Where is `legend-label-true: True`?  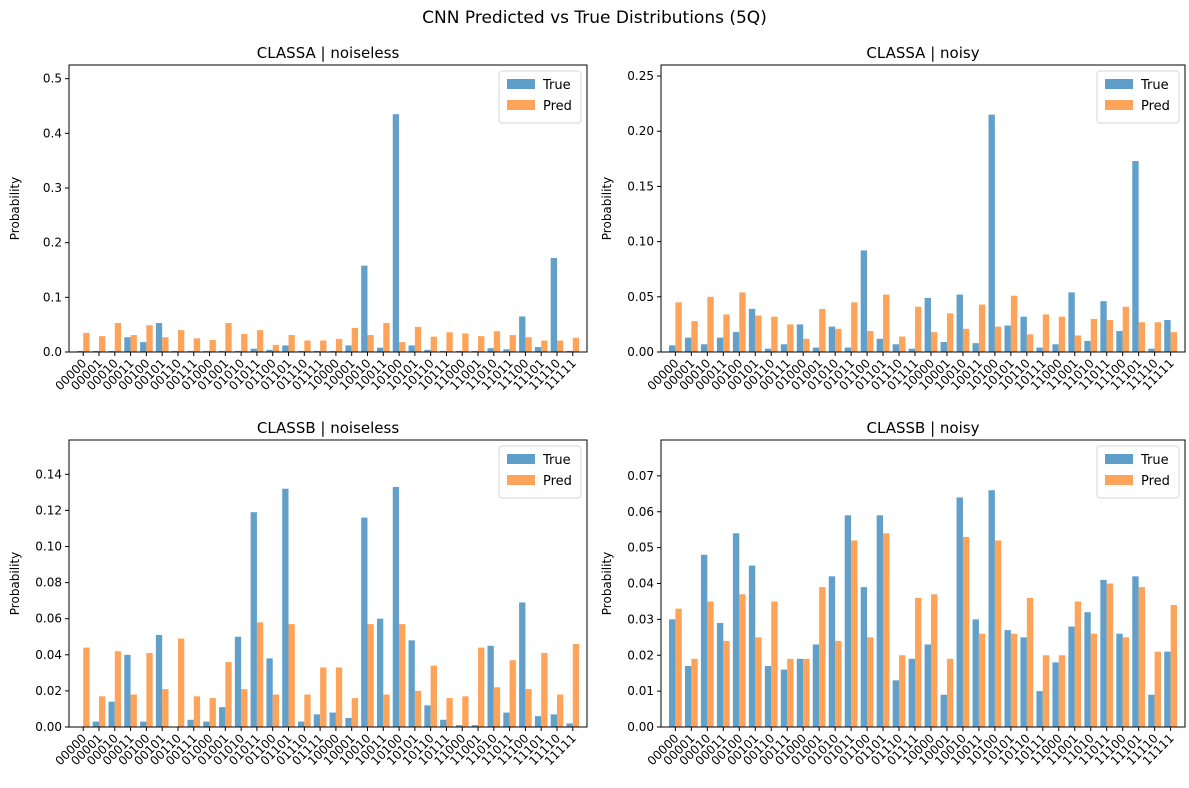
legend-label-true: True is located at coordinates (556, 460).